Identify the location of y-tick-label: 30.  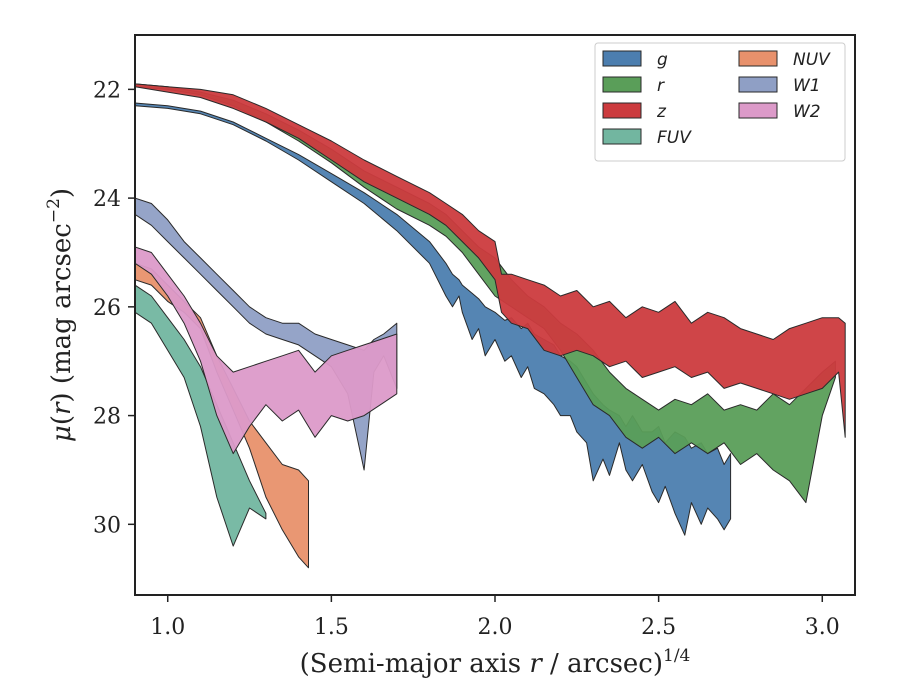
(107, 525).